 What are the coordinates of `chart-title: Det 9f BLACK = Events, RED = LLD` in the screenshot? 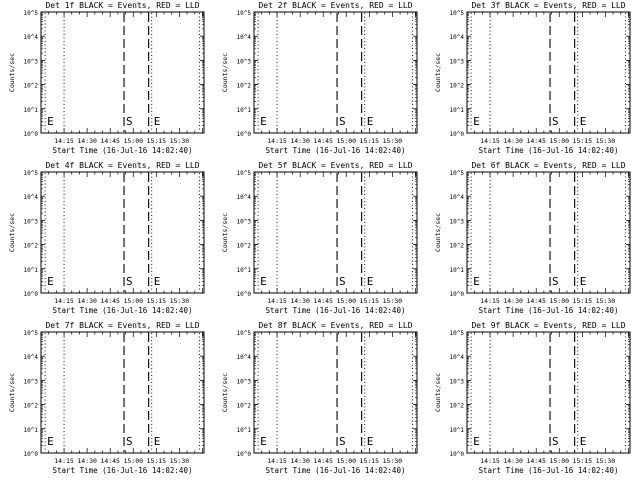 It's located at (548, 325).